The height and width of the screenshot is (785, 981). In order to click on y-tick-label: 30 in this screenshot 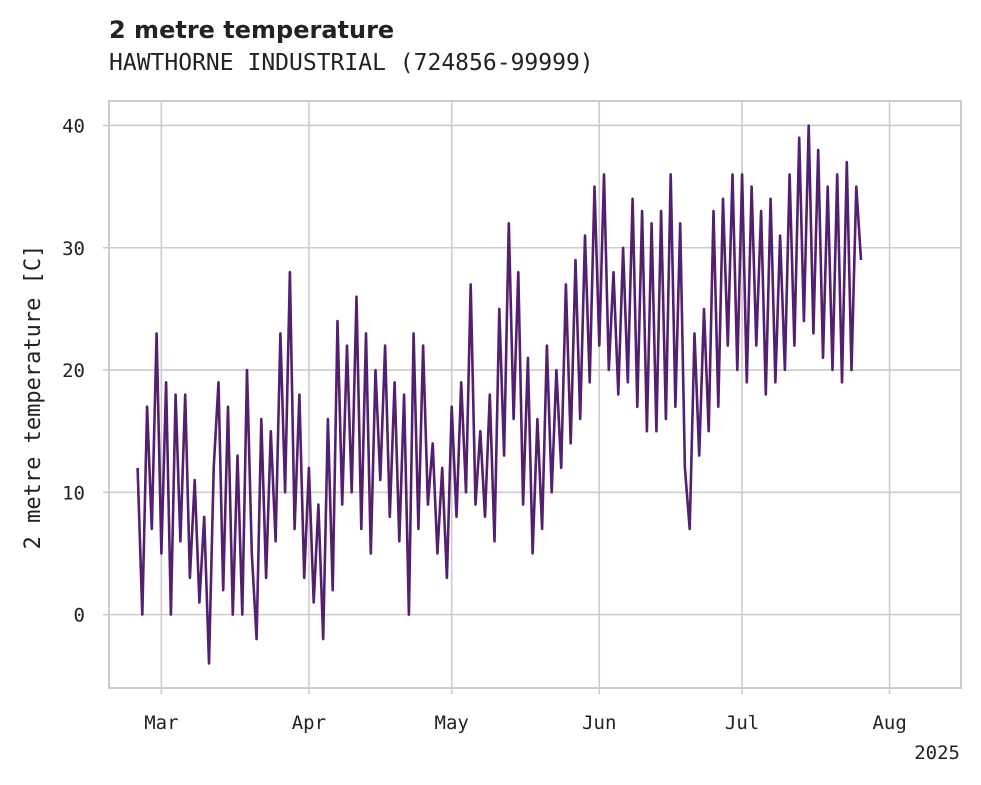, I will do `click(73, 249)`.